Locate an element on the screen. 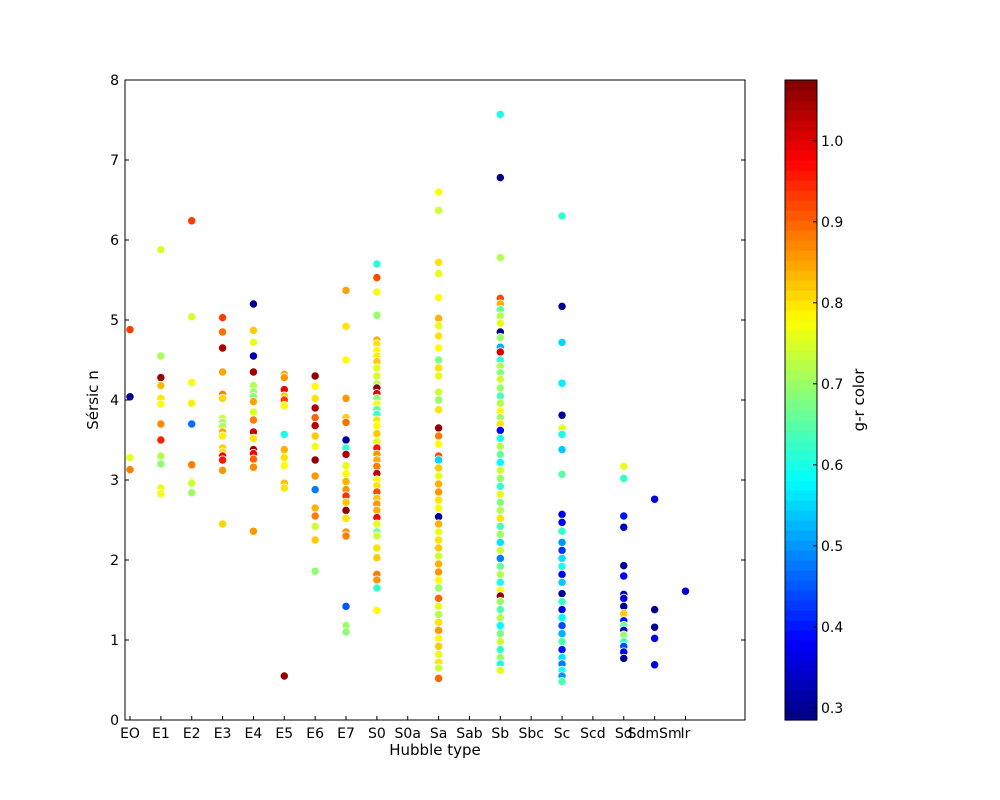  colorbar-tick-label: 0.6 is located at coordinates (832, 466).